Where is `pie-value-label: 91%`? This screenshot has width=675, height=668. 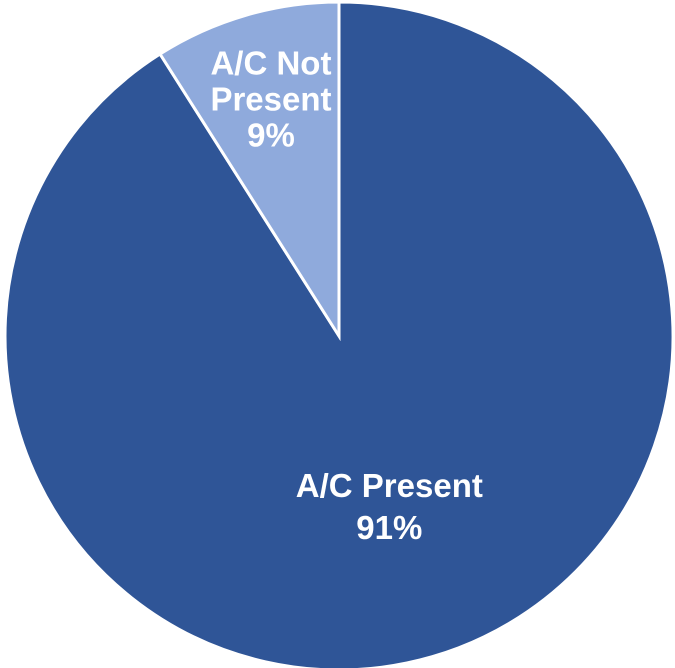 pie-value-label: 91% is located at coordinates (389, 527).